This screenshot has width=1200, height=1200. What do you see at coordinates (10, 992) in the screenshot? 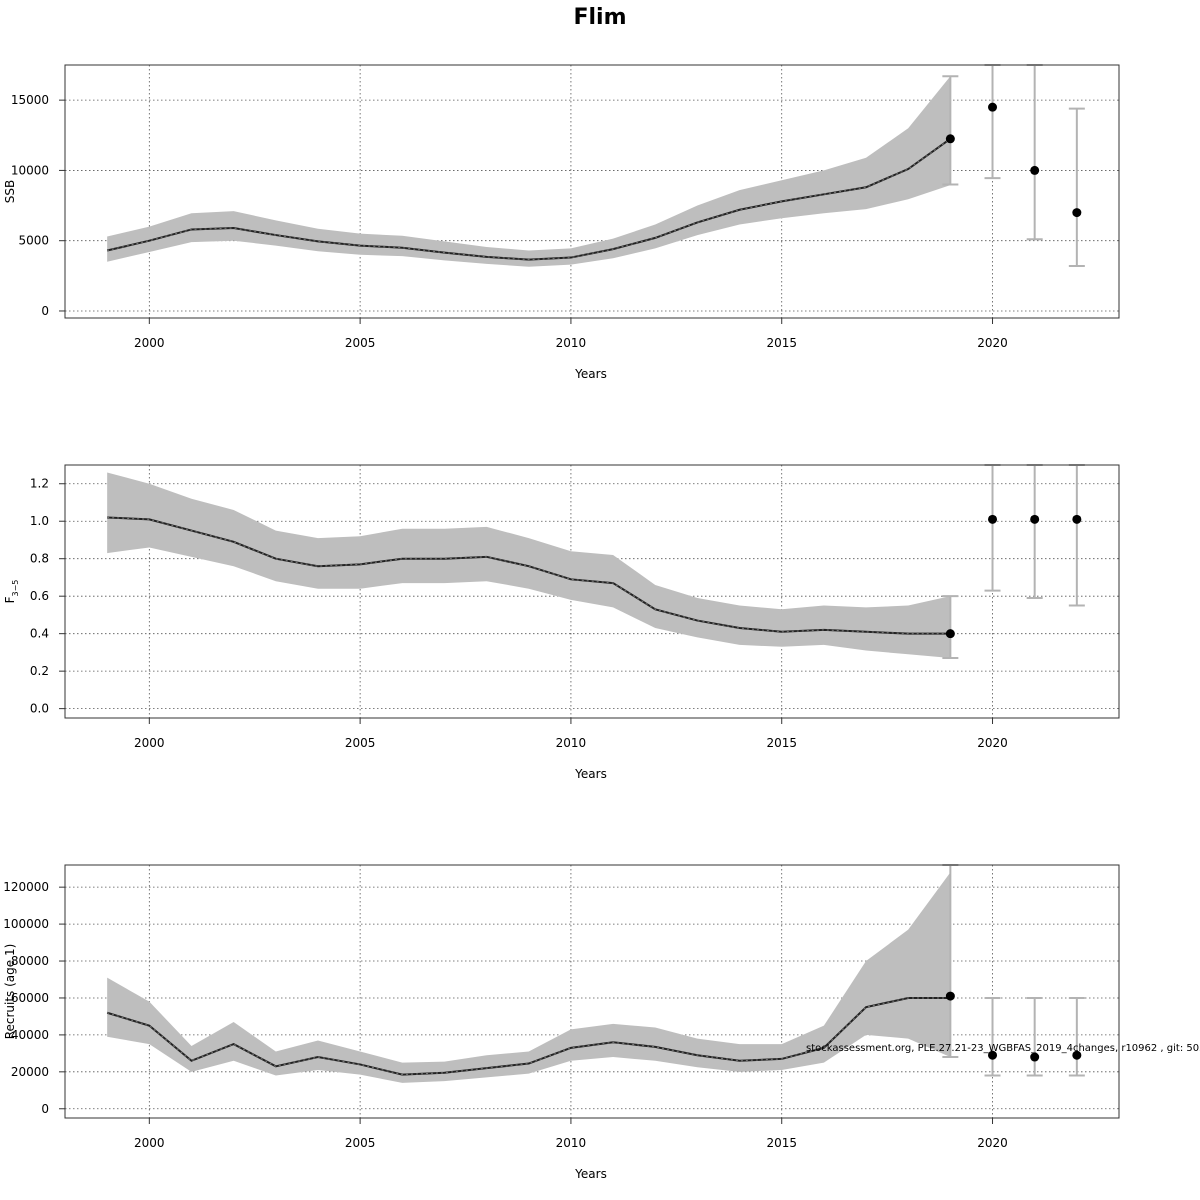
I see `y-axis-title: Recruits (age 1)` at bounding box center [10, 992].